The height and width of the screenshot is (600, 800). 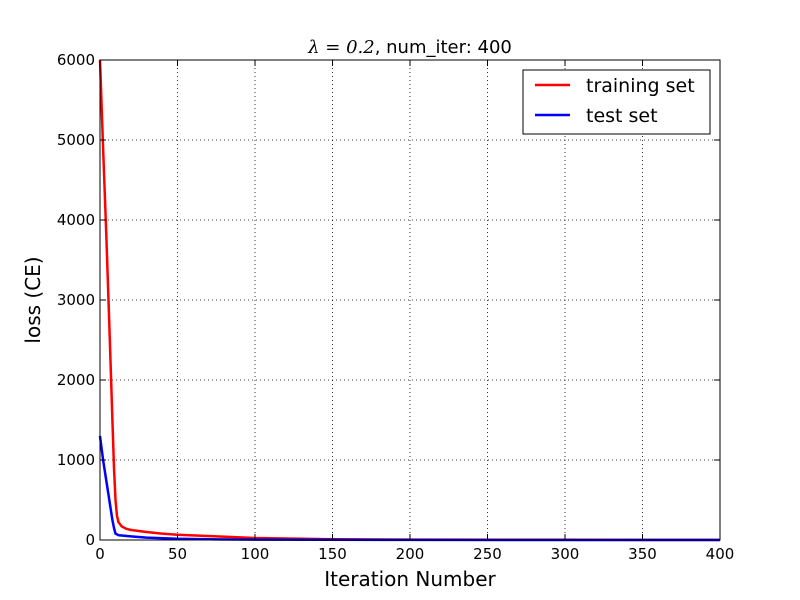 I want to click on chart-title-text: , num_iter: 400, so click(x=443, y=47).